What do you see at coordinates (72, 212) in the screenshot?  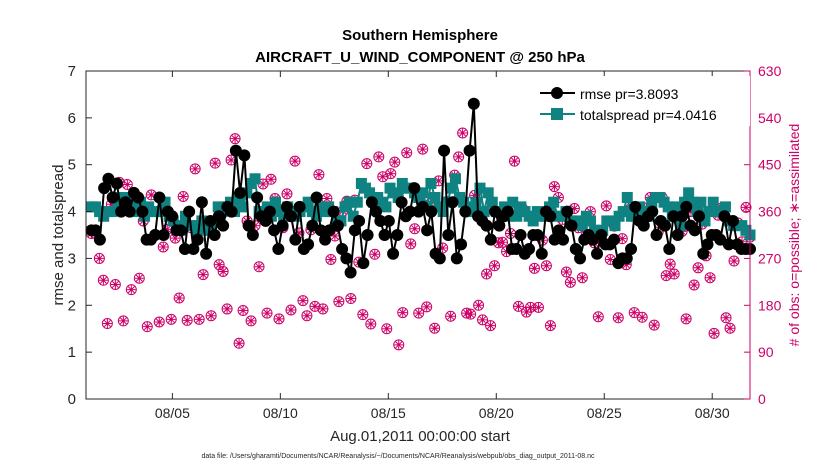 I see `y-left-tick-label: 4` at bounding box center [72, 212].